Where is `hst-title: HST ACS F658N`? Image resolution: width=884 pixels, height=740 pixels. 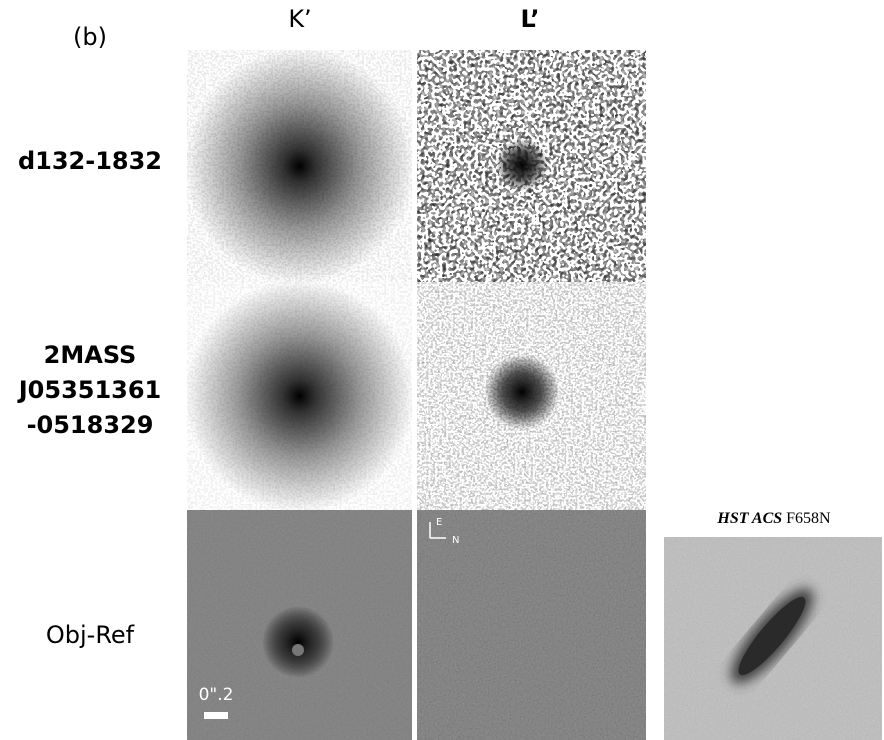
hst-title: HST ACS F658N is located at coordinates (773, 518).